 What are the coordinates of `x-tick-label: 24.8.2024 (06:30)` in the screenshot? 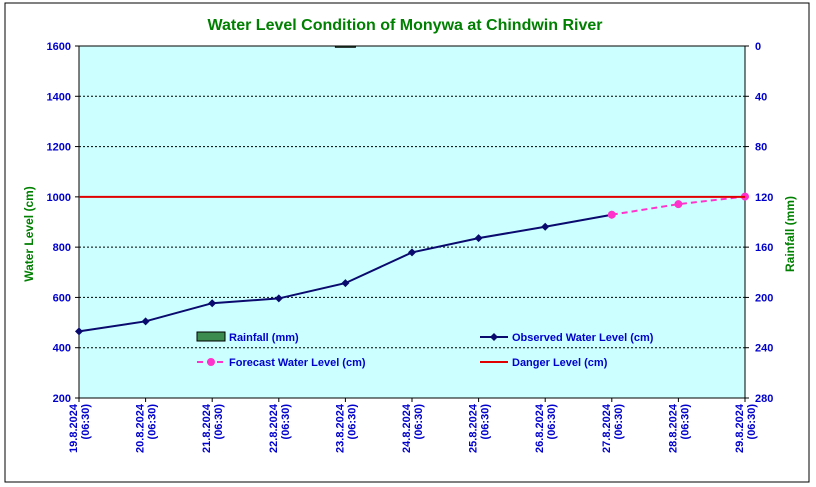 It's located at (413, 428).